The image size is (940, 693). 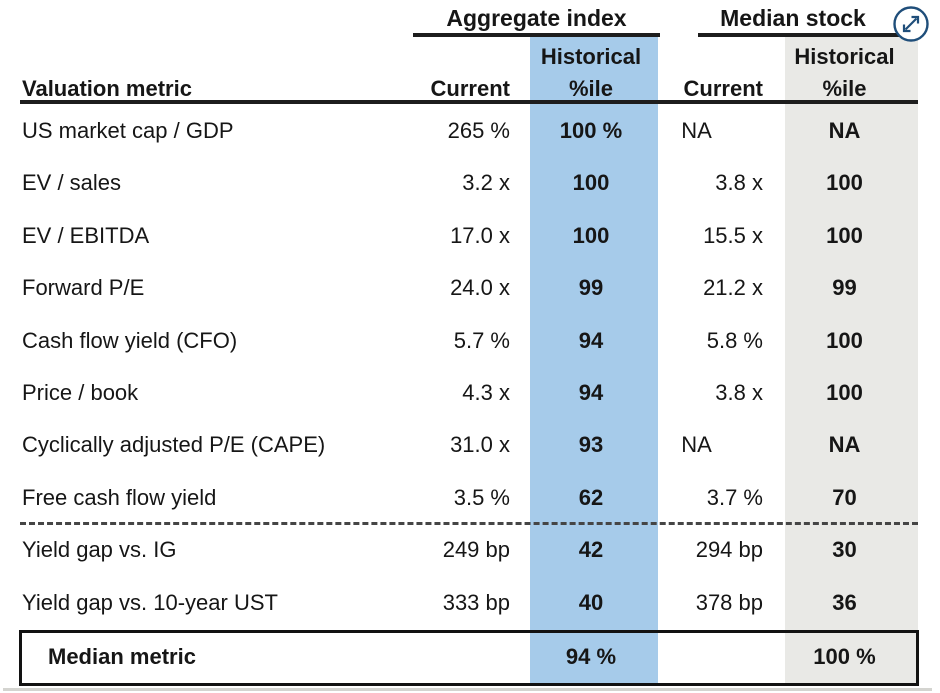 I want to click on aggregate-current-value: 4.3 x, so click(x=486, y=392).